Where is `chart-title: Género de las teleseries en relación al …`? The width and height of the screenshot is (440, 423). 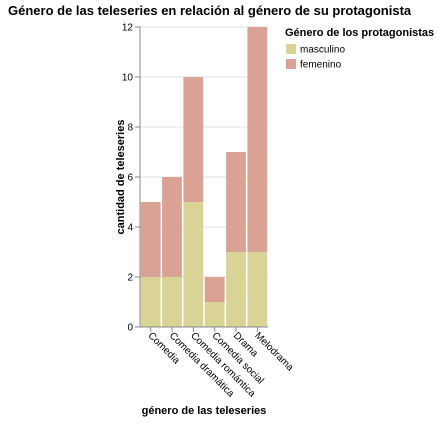 chart-title: Género de las teleseries en relación al … is located at coordinates (210, 10).